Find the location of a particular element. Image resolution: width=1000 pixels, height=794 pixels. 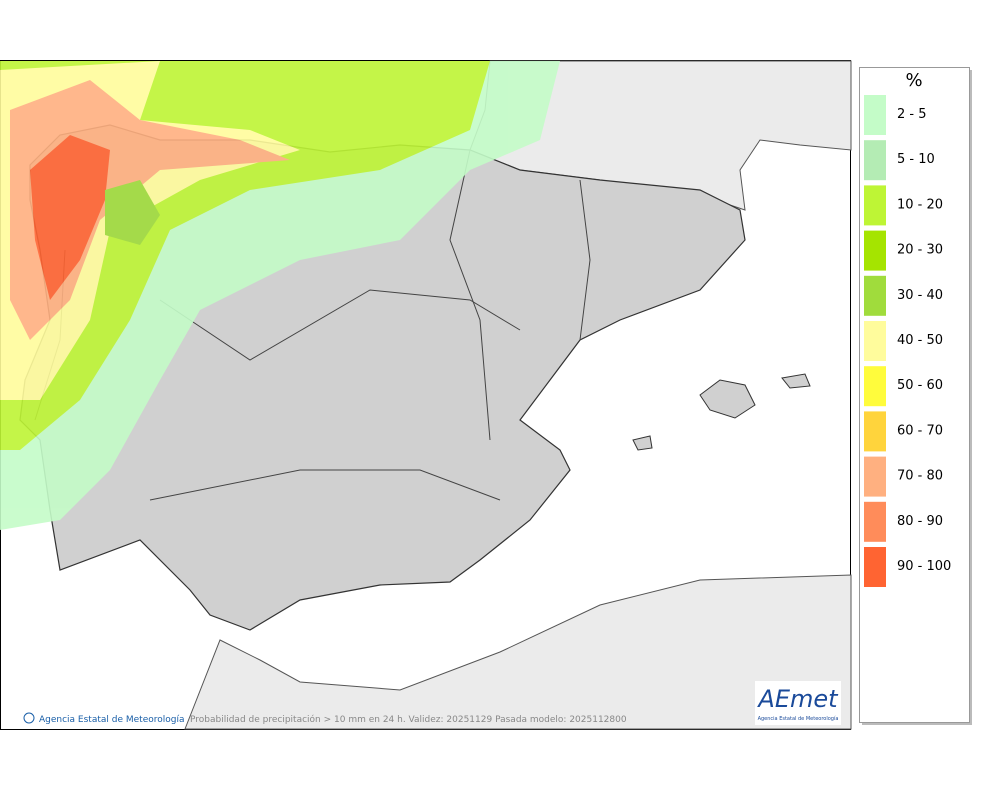

legend-label: 40 - 50 is located at coordinates (920, 340).